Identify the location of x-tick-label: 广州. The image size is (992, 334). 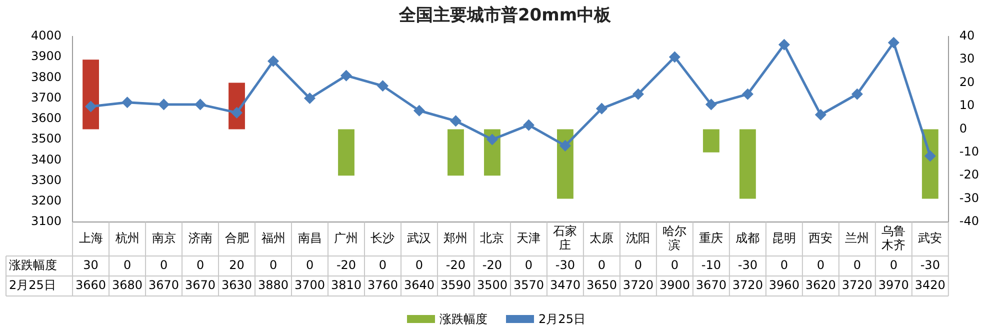
(346, 238).